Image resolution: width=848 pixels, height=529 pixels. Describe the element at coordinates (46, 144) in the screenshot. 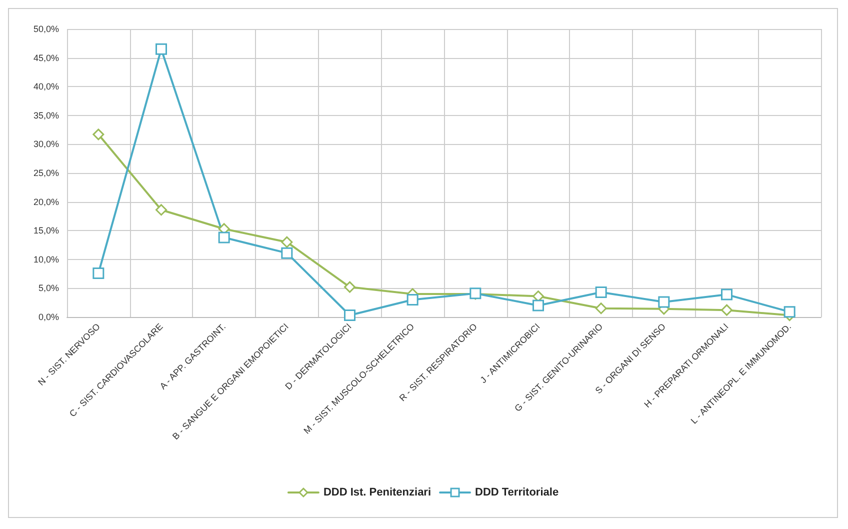

I see `y-tick-label: 30,0%` at that location.